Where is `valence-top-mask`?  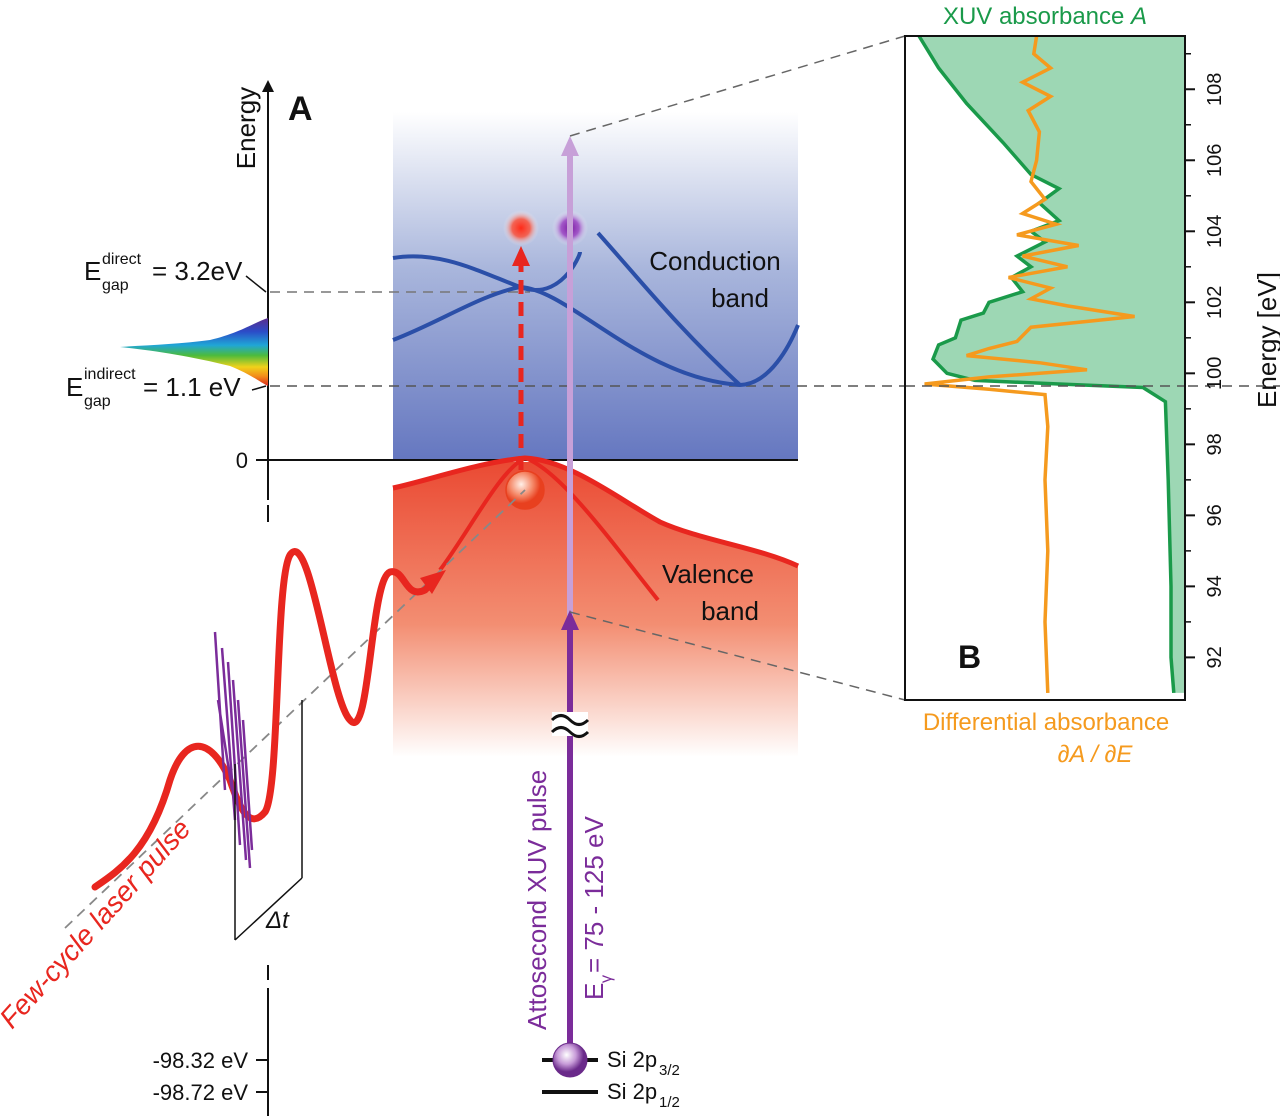 valence-top-mask is located at coordinates (595, 512).